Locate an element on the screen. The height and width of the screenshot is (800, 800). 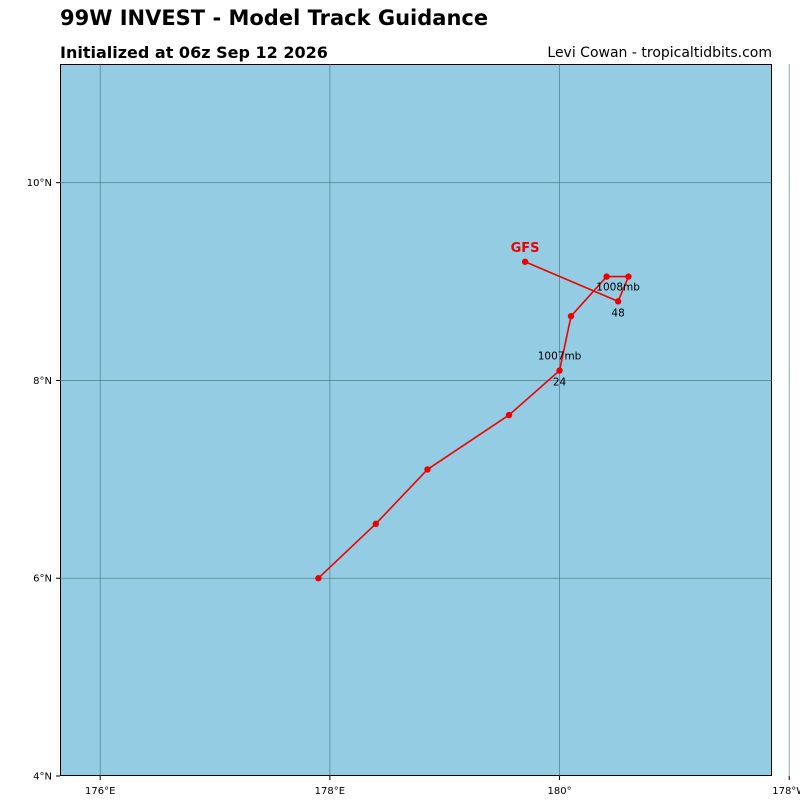
lat-tick-label: 6°N is located at coordinates (42, 579).